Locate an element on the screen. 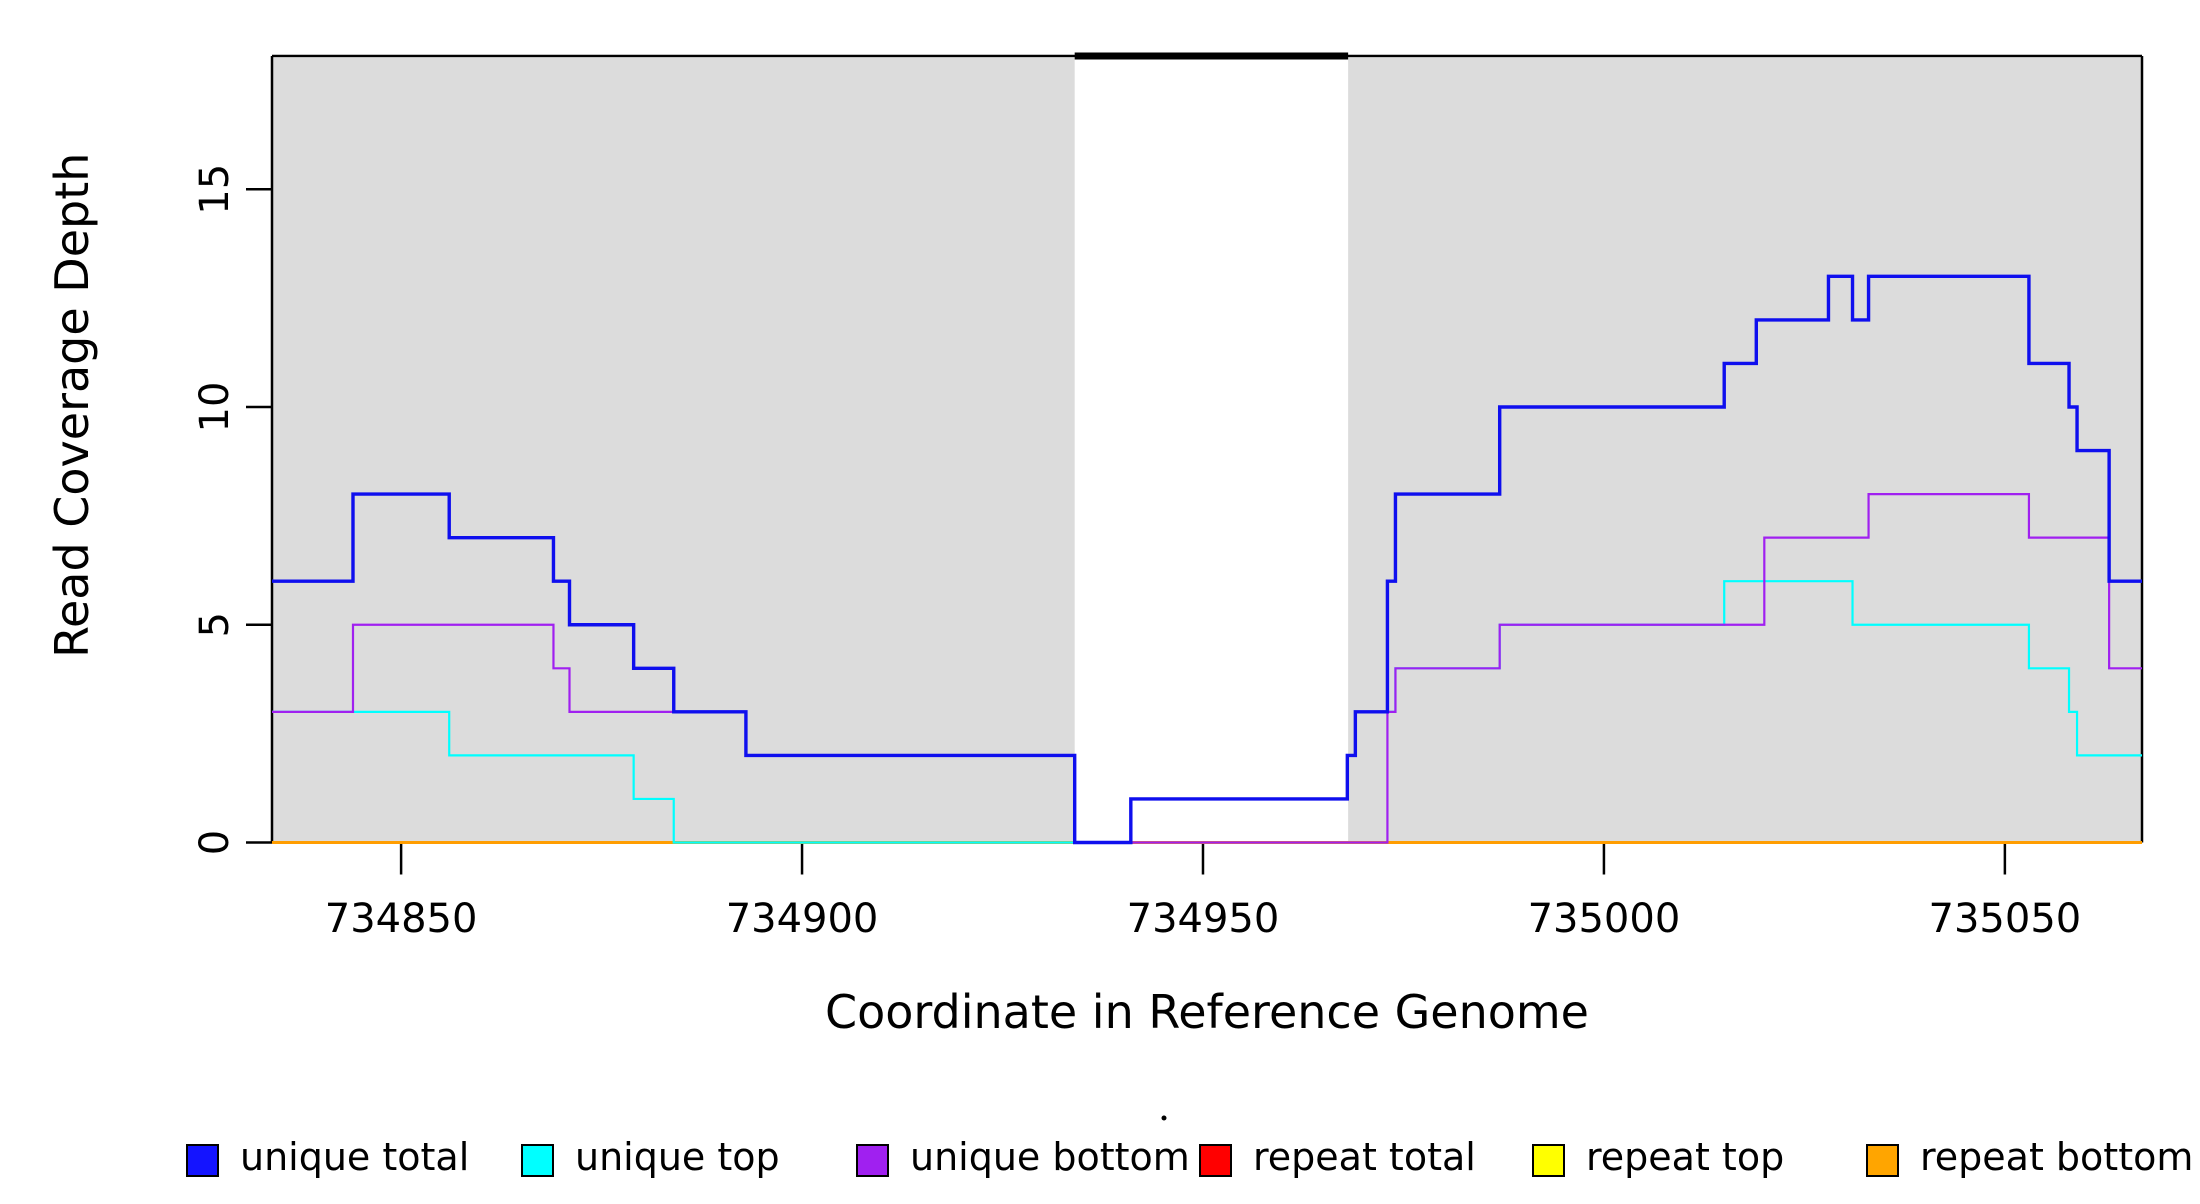 The width and height of the screenshot is (2200, 1204). legend-label: unique total is located at coordinates (354, 1157).